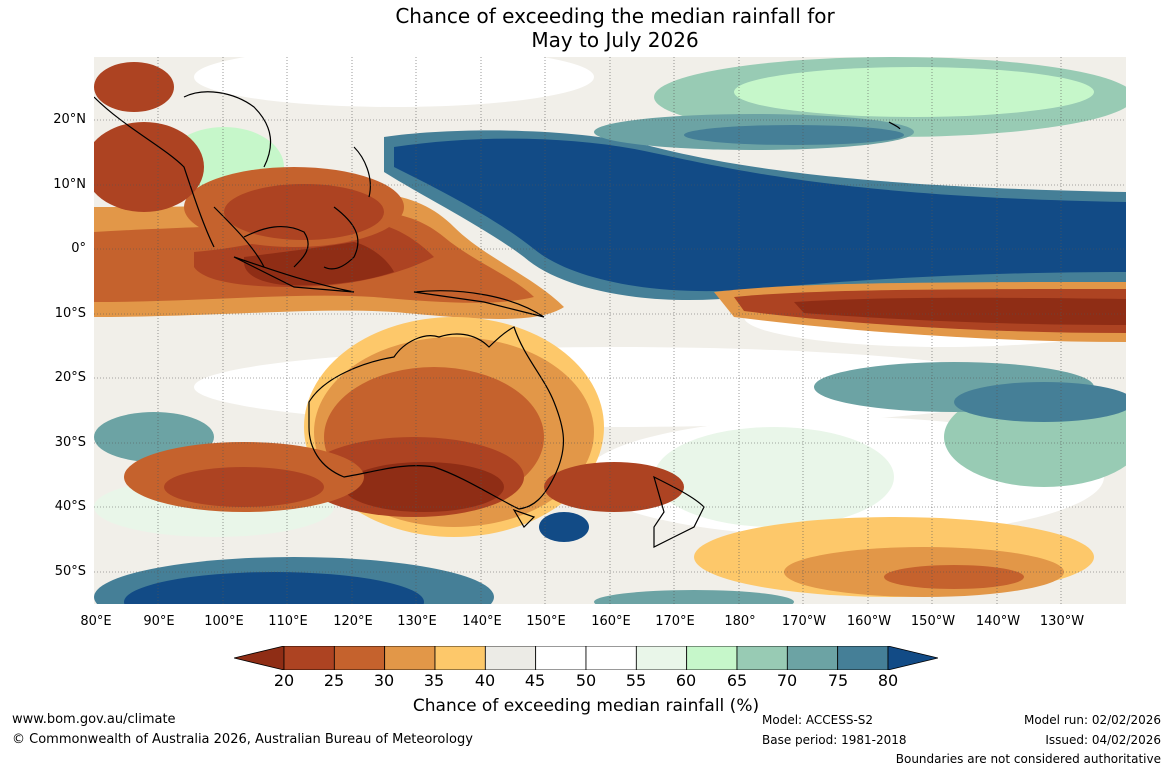 This screenshot has height=770, width=1173. Describe the element at coordinates (998, 621) in the screenshot. I see `lon-label-140w: 140°W` at that location.